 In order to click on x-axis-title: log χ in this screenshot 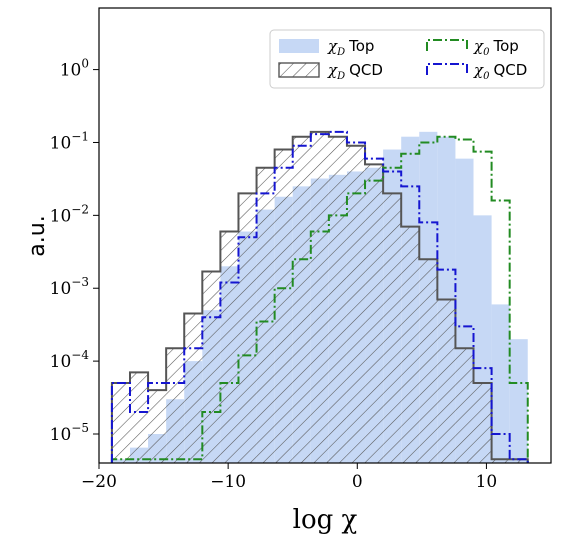, I will do `click(325, 520)`.